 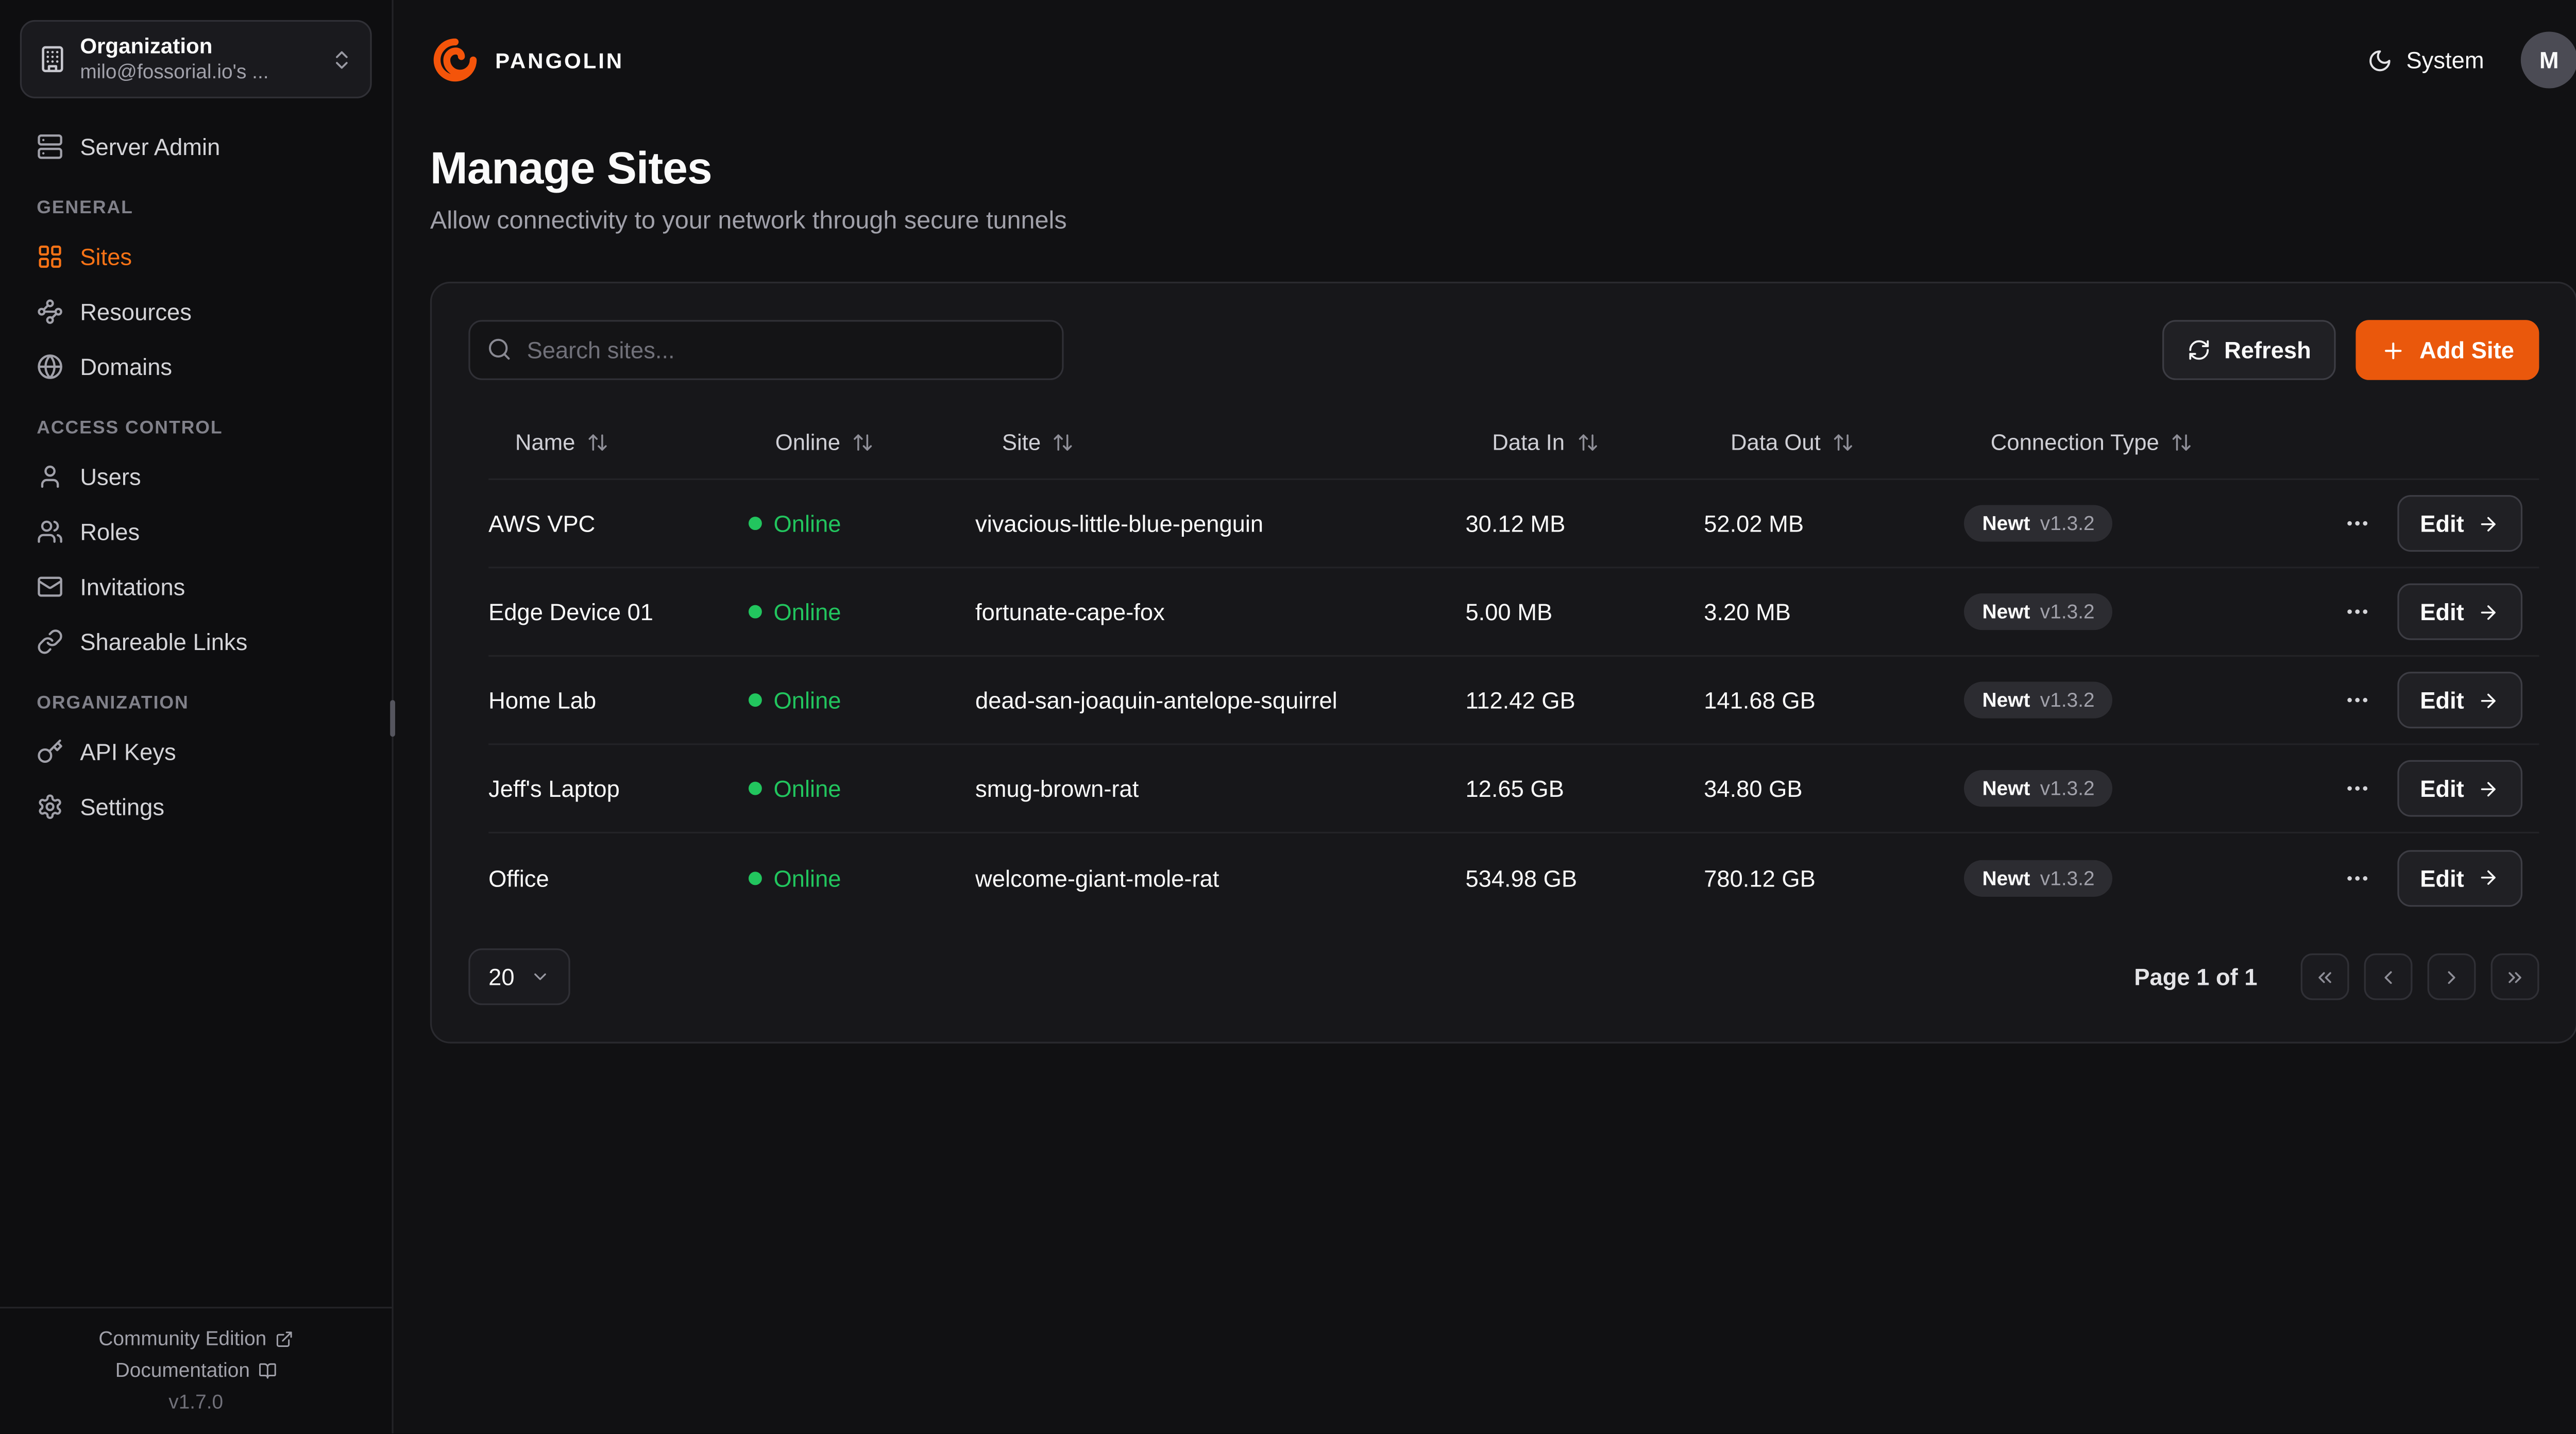 I want to click on sidebar-item-settings: Settings, so click(x=196, y=805).